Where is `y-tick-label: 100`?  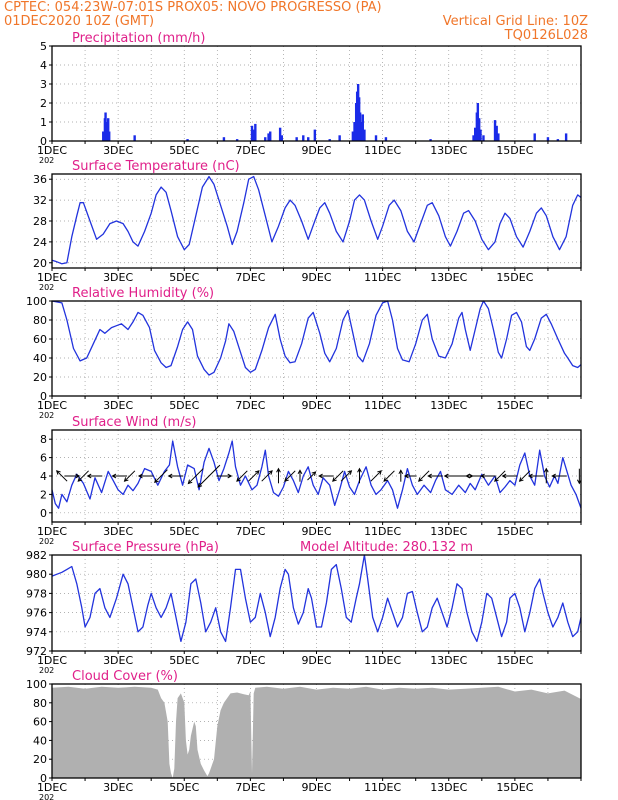 y-tick-label: 100 is located at coordinates (36, 301).